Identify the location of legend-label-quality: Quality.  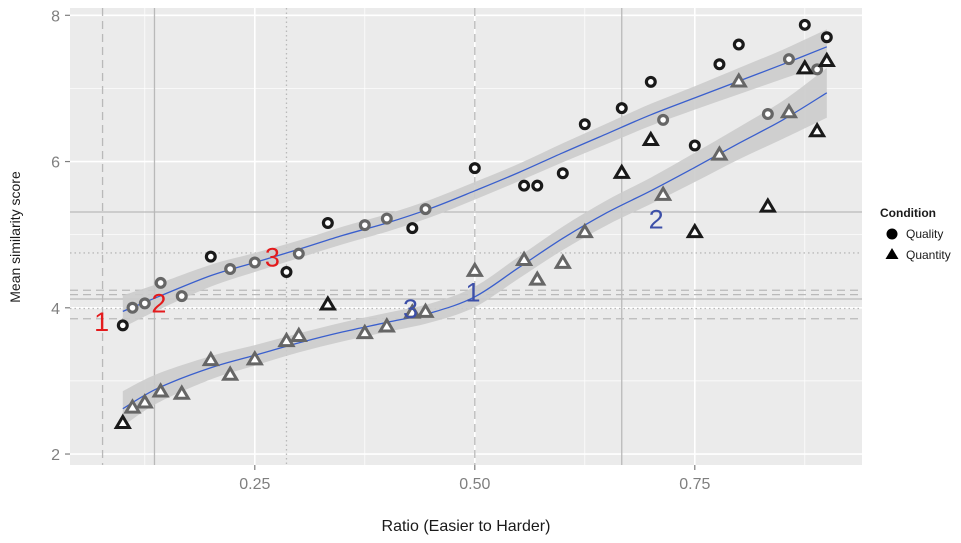
(924, 234).